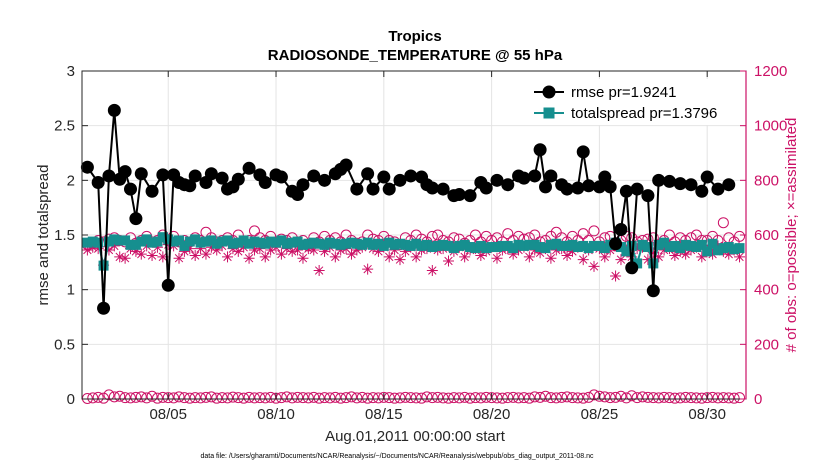 The height and width of the screenshot is (470, 830). What do you see at coordinates (415, 436) in the screenshot?
I see `x-axis-label: Aug.01,2011 00:00:00 start` at bounding box center [415, 436].